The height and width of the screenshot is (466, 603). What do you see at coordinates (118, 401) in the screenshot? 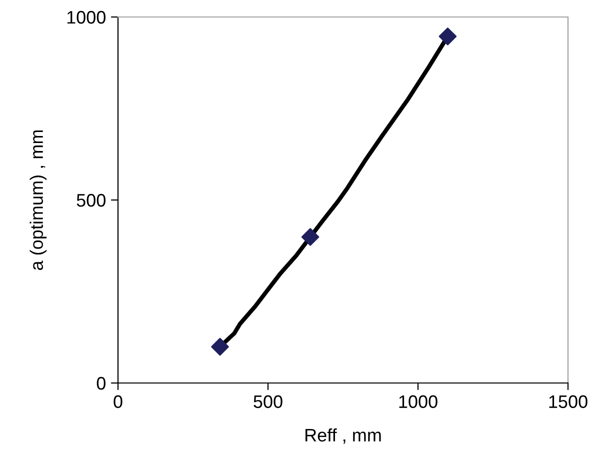
I see `x-tick-label: 0` at bounding box center [118, 401].